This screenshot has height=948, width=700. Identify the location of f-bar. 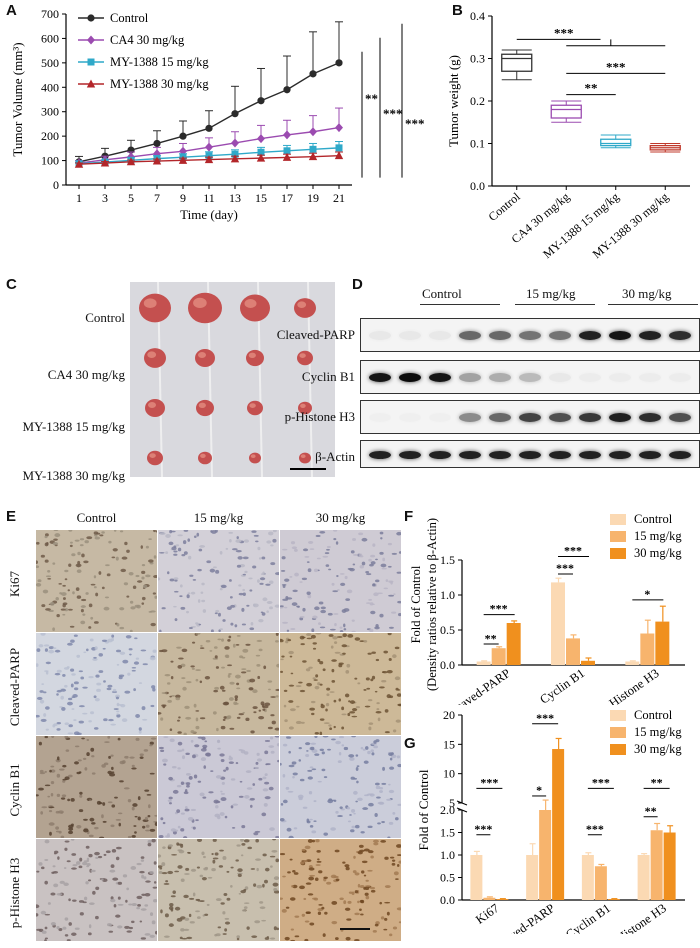
(647, 649).